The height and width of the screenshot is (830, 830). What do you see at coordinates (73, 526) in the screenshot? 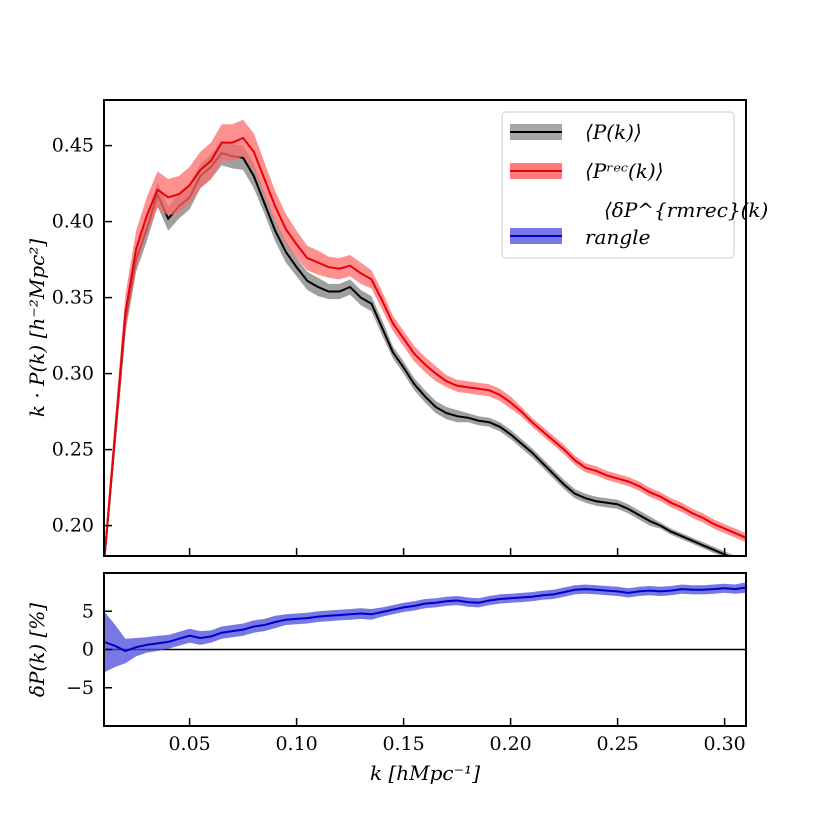
I see `y-tick-label-top: 0.20` at bounding box center [73, 526].